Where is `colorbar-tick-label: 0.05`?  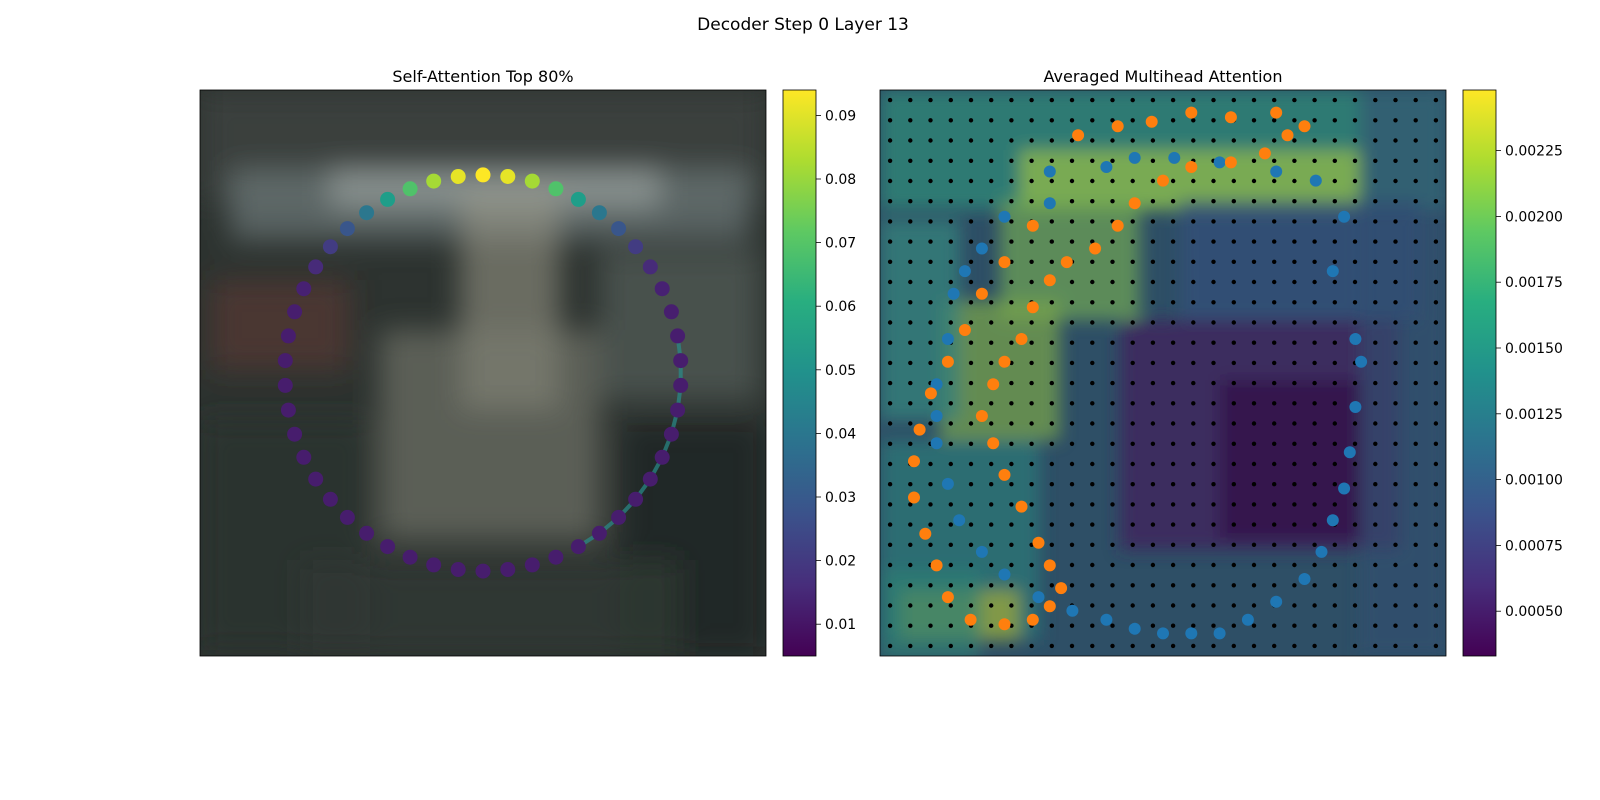
colorbar-tick-label: 0.05 is located at coordinates (840, 371).